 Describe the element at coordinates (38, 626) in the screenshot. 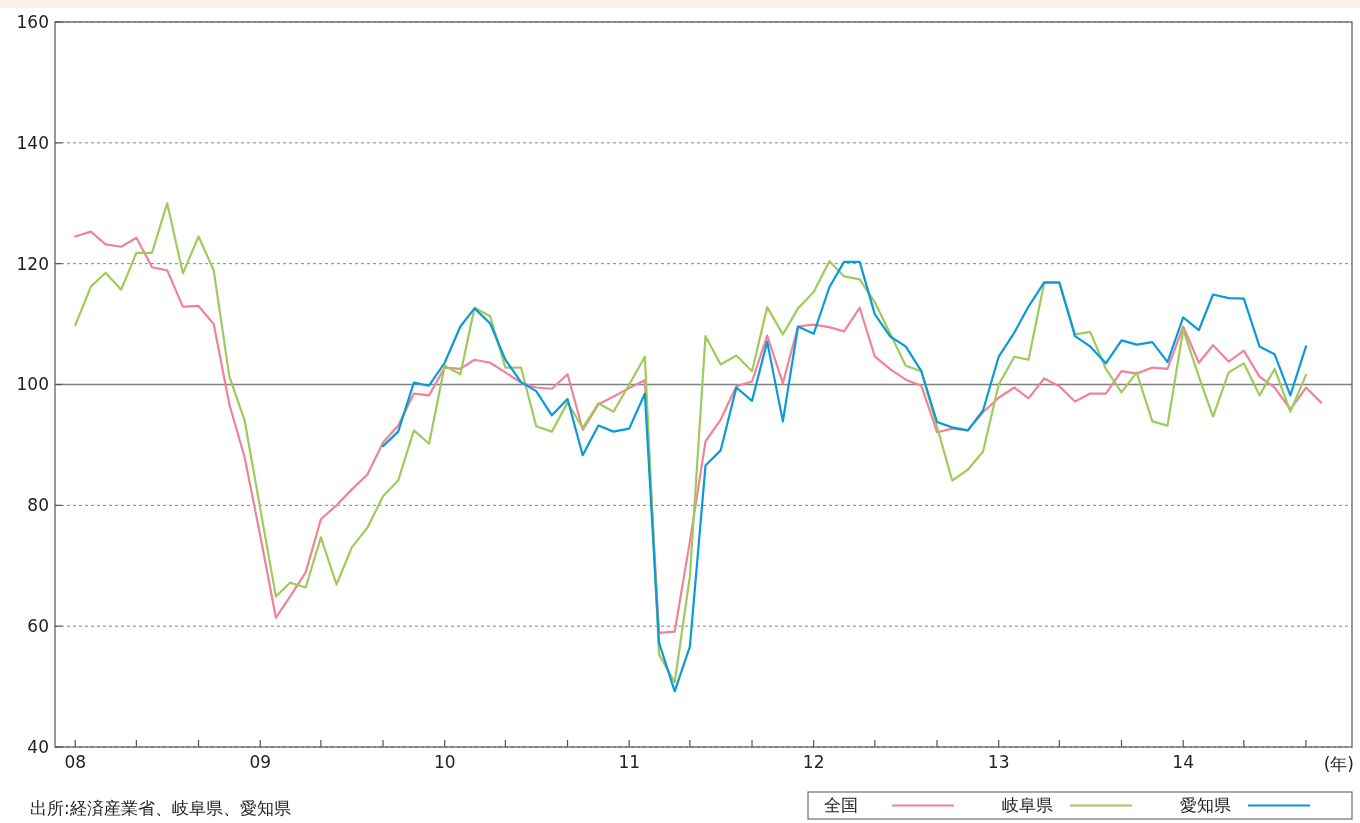

I see `y-tick-label: 60` at that location.